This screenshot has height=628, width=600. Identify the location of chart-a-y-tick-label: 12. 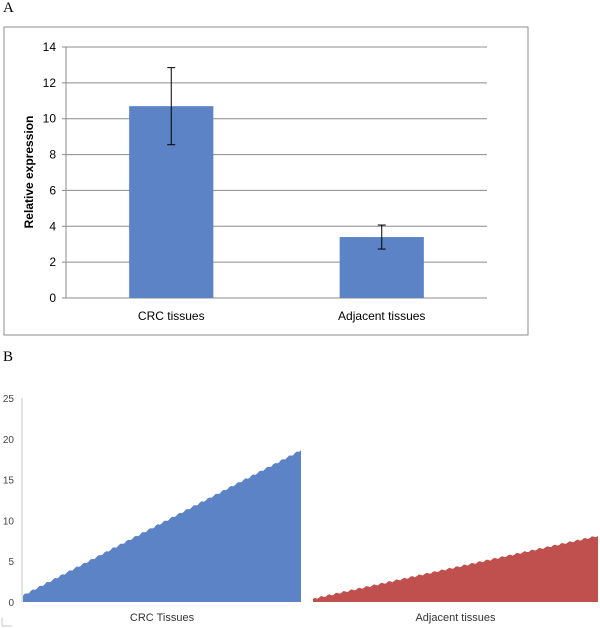
(50, 83).